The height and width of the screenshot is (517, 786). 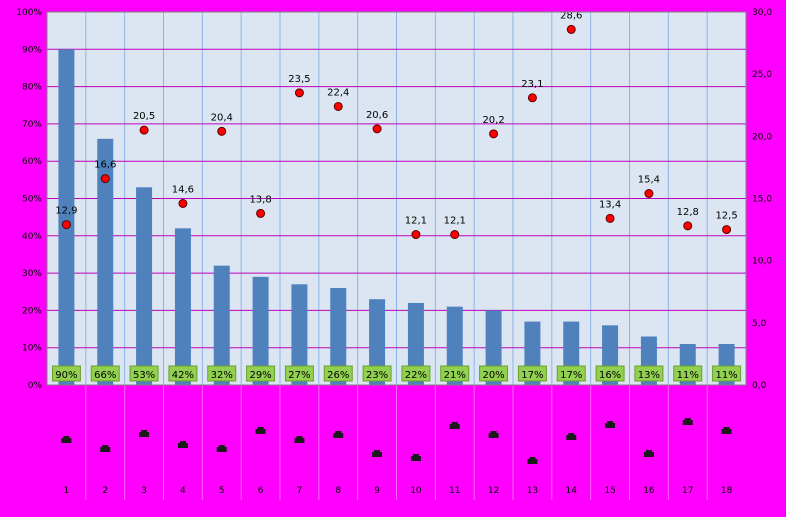 I want to click on left-axis-tick-label: 0%, so click(x=35, y=386).